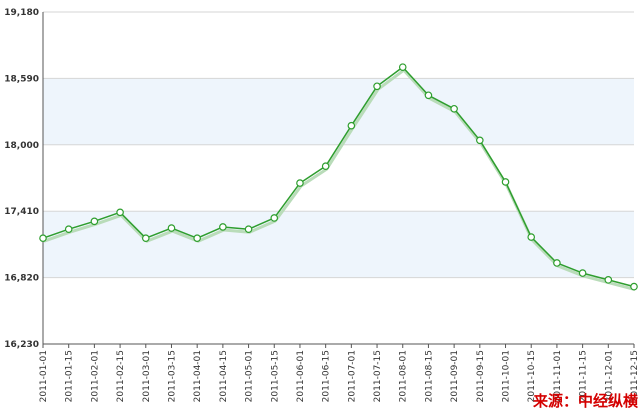 This screenshot has height=415, width=644. I want to click on y-tick-label: 19,180, so click(21, 13).